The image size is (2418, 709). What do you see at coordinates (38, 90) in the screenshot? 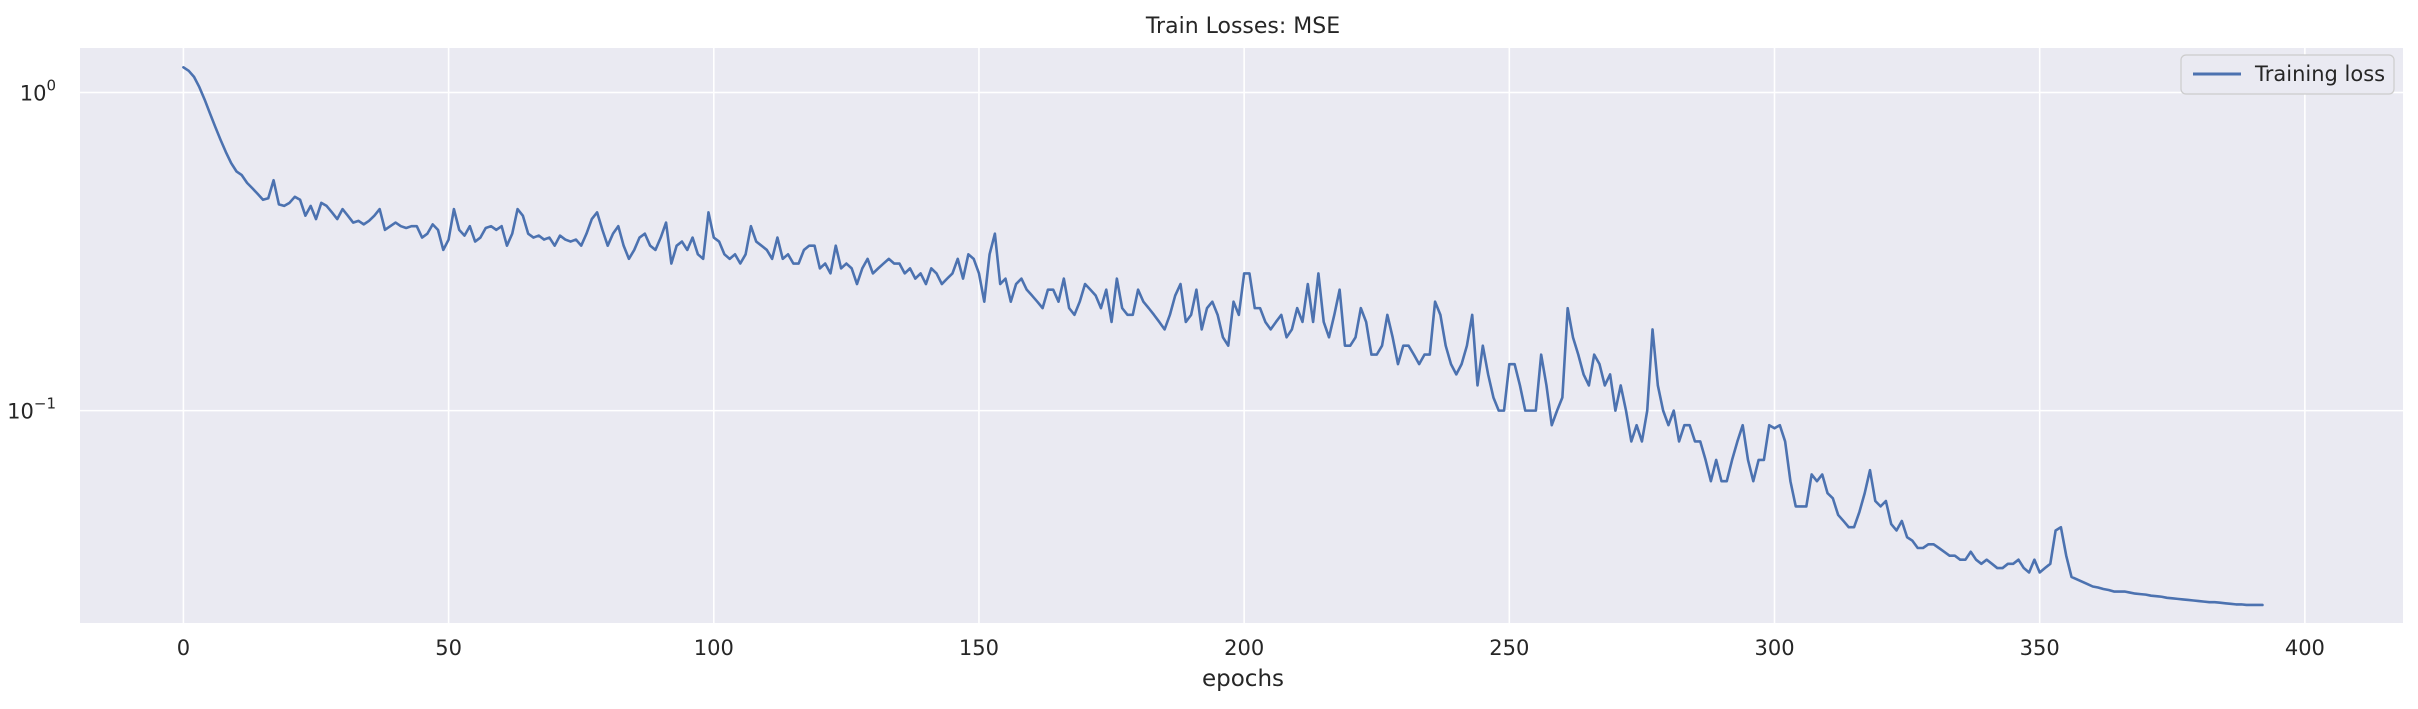
I see `y-tick-label: 10⁰` at bounding box center [38, 90].